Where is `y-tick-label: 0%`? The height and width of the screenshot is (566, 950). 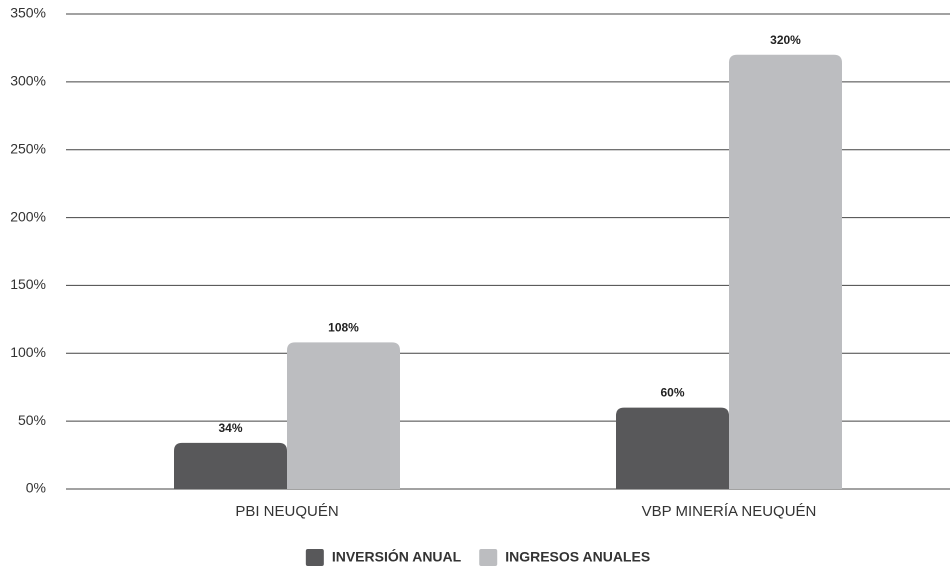 y-tick-label: 0% is located at coordinates (36, 488).